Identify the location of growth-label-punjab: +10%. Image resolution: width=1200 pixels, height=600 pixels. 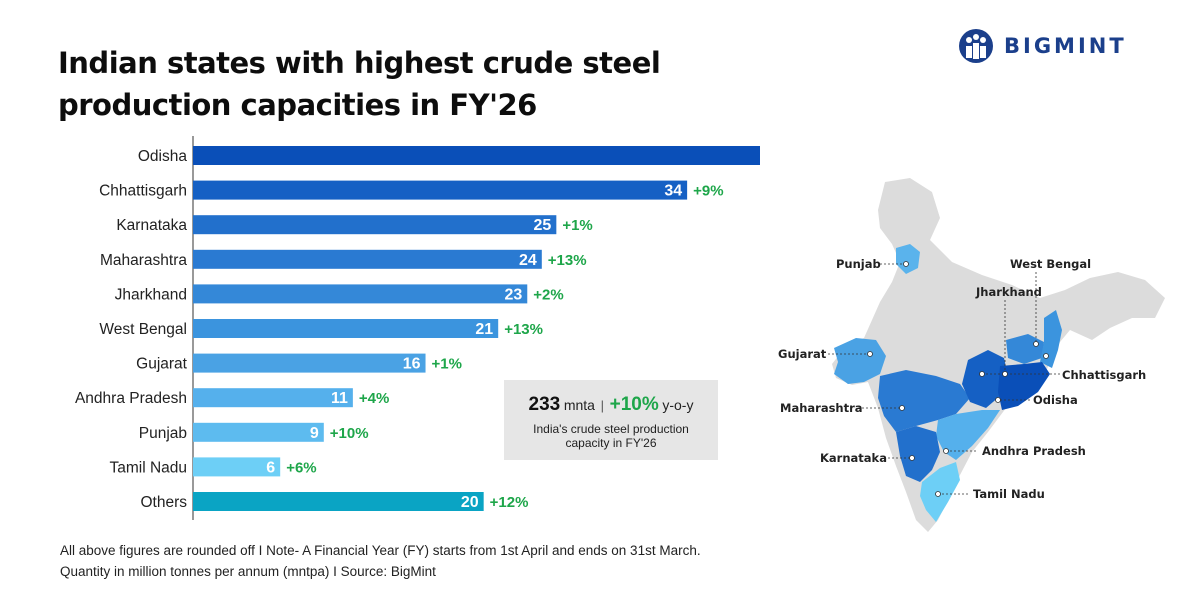
(349, 433).